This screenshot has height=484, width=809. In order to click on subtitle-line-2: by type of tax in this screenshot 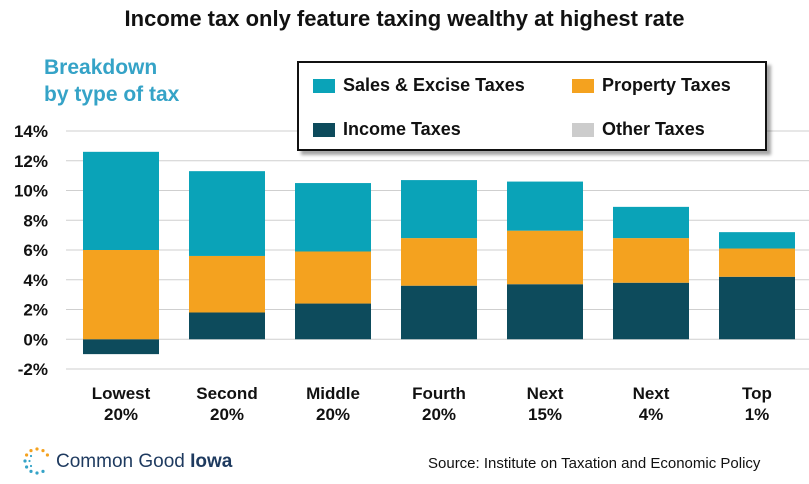, I will do `click(112, 94)`.